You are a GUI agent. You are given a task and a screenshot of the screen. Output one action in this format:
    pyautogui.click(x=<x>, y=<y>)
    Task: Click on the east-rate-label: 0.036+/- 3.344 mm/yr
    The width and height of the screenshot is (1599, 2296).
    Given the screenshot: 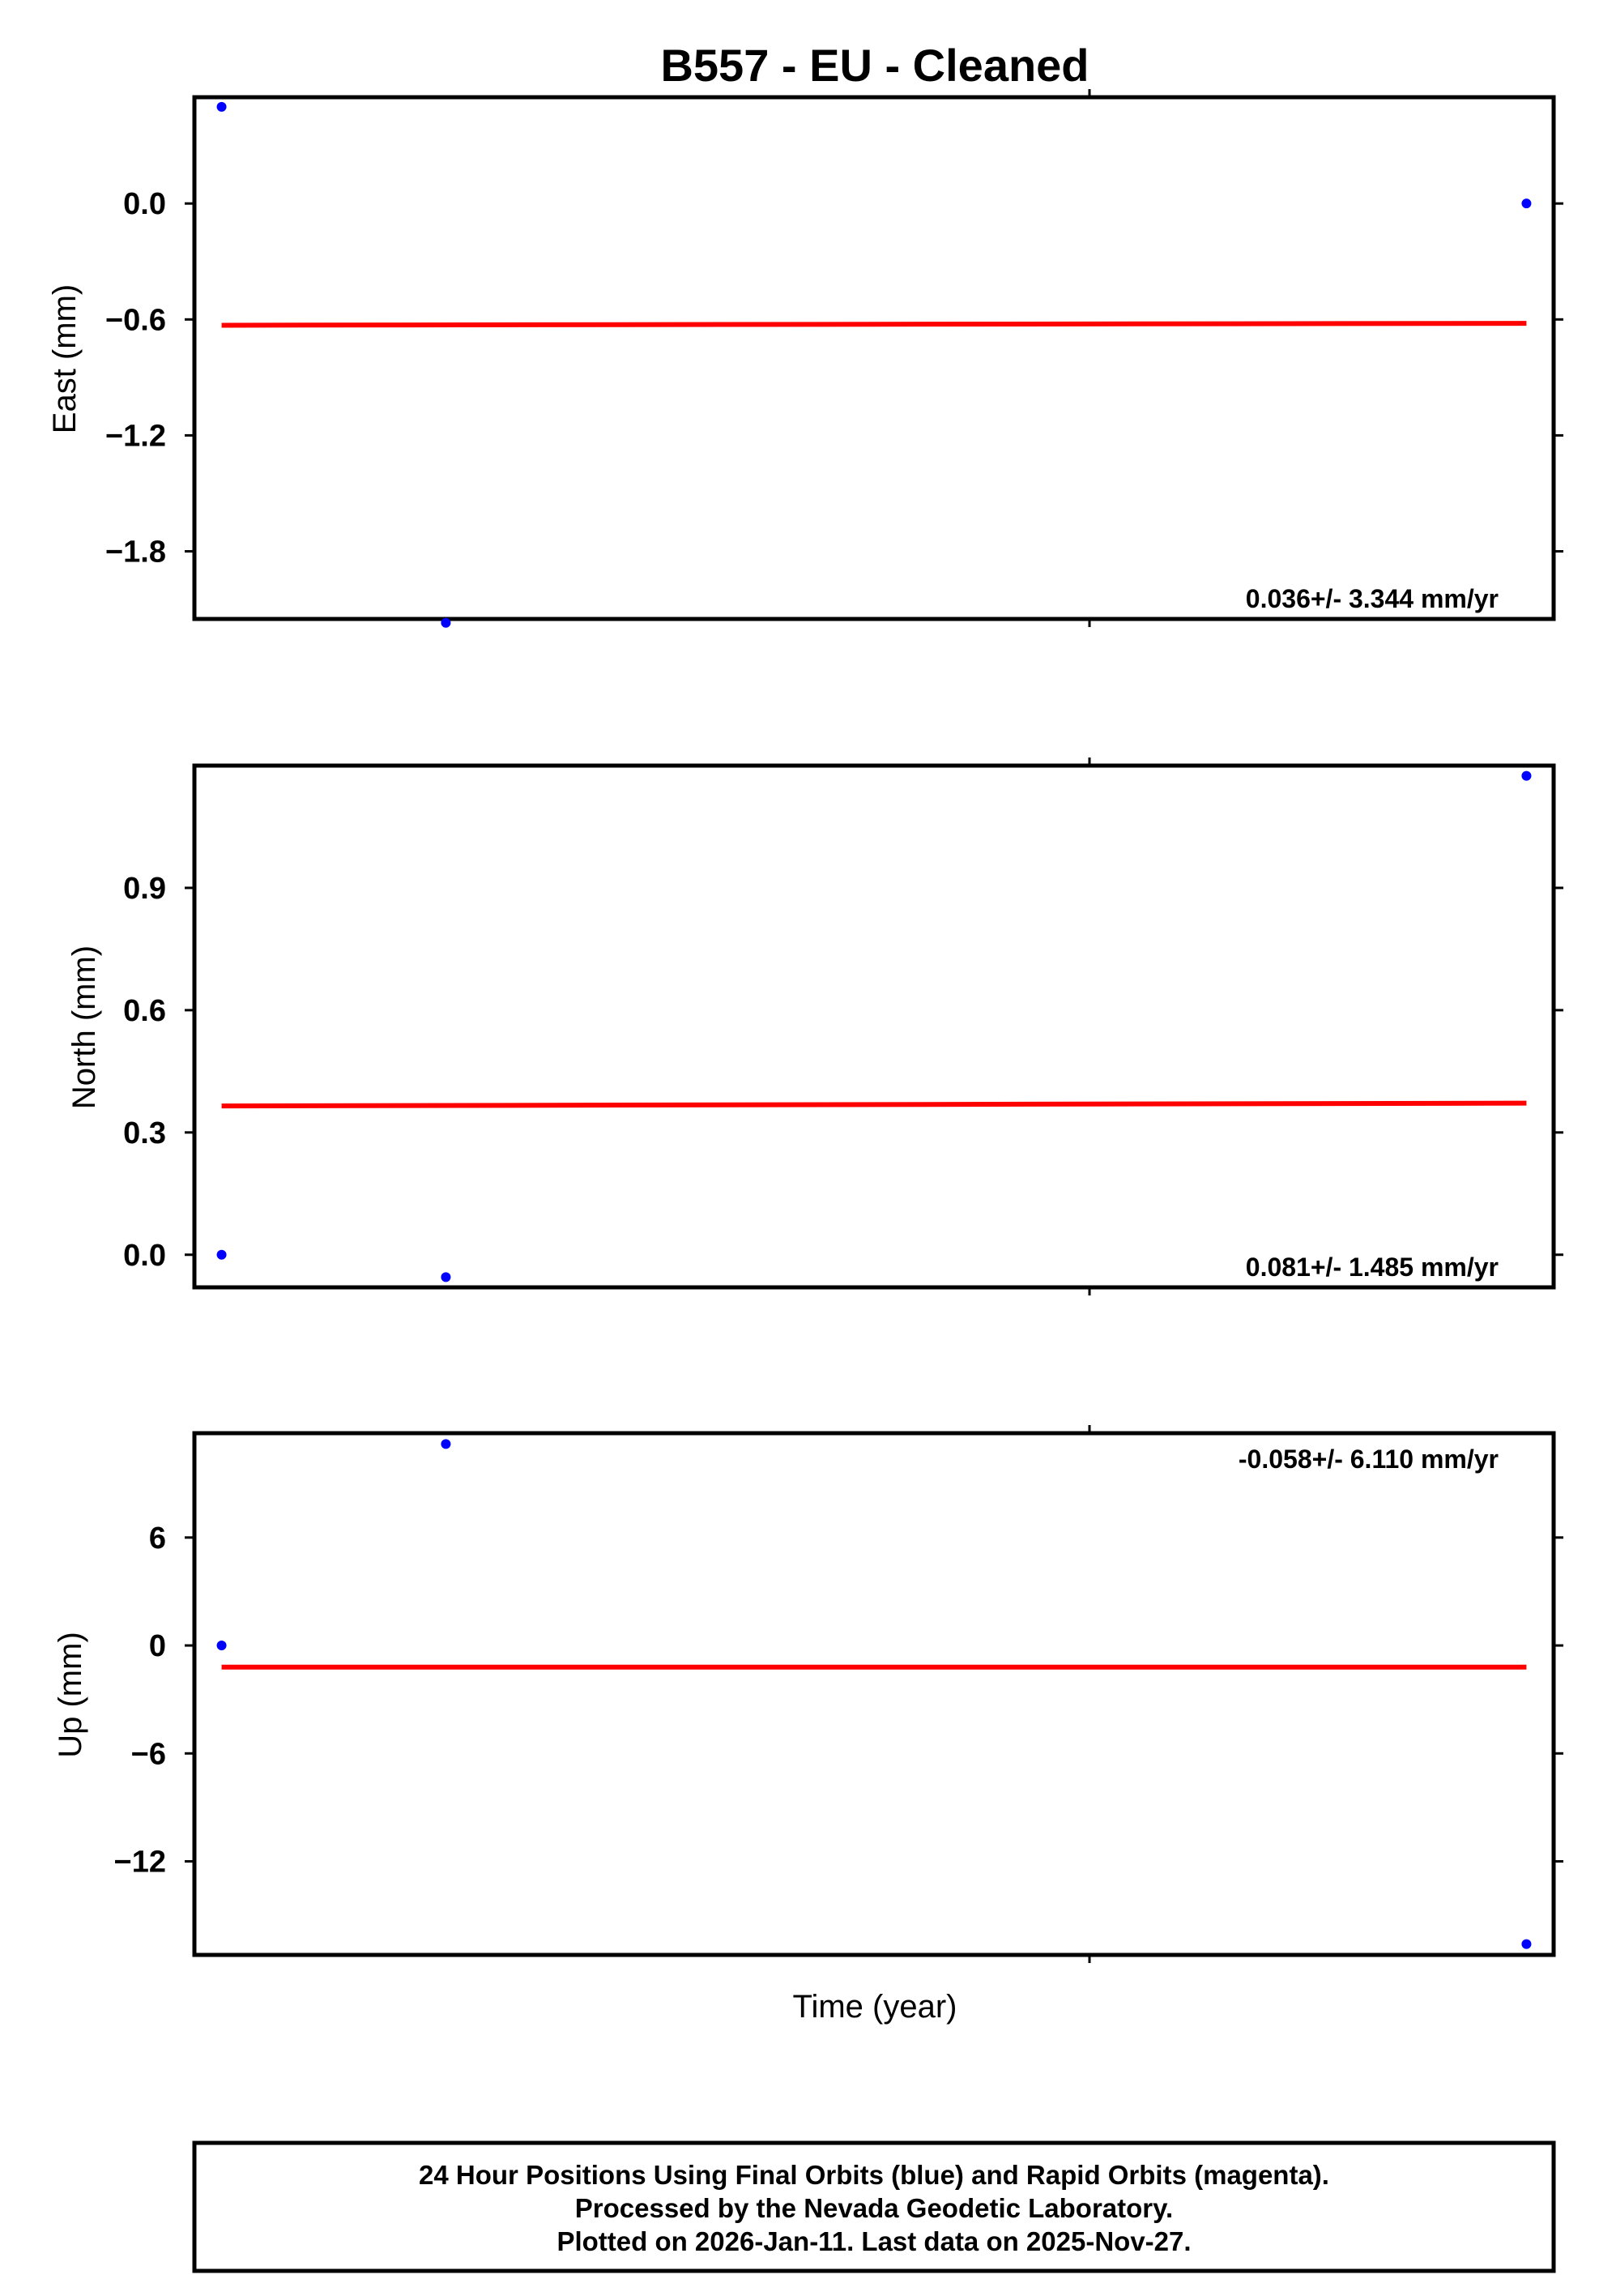 What is the action you would take?
    pyautogui.click(x=1372, y=598)
    